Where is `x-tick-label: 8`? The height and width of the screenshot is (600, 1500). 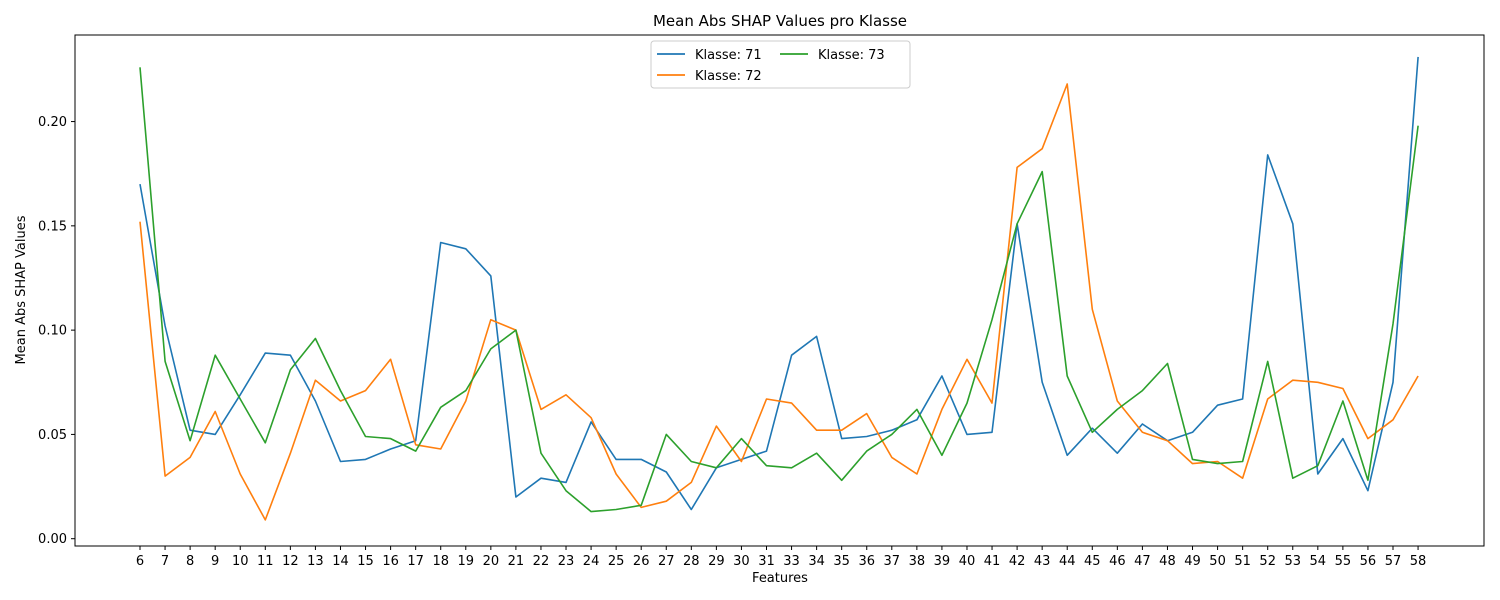 x-tick-label: 8 is located at coordinates (190, 561).